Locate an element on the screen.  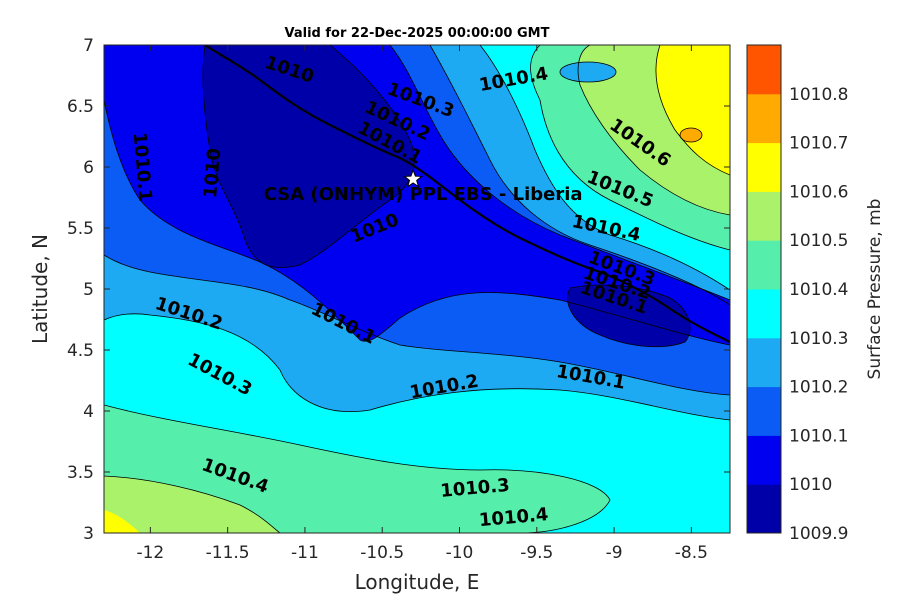
y-tick-label: 5 is located at coordinates (88, 290).